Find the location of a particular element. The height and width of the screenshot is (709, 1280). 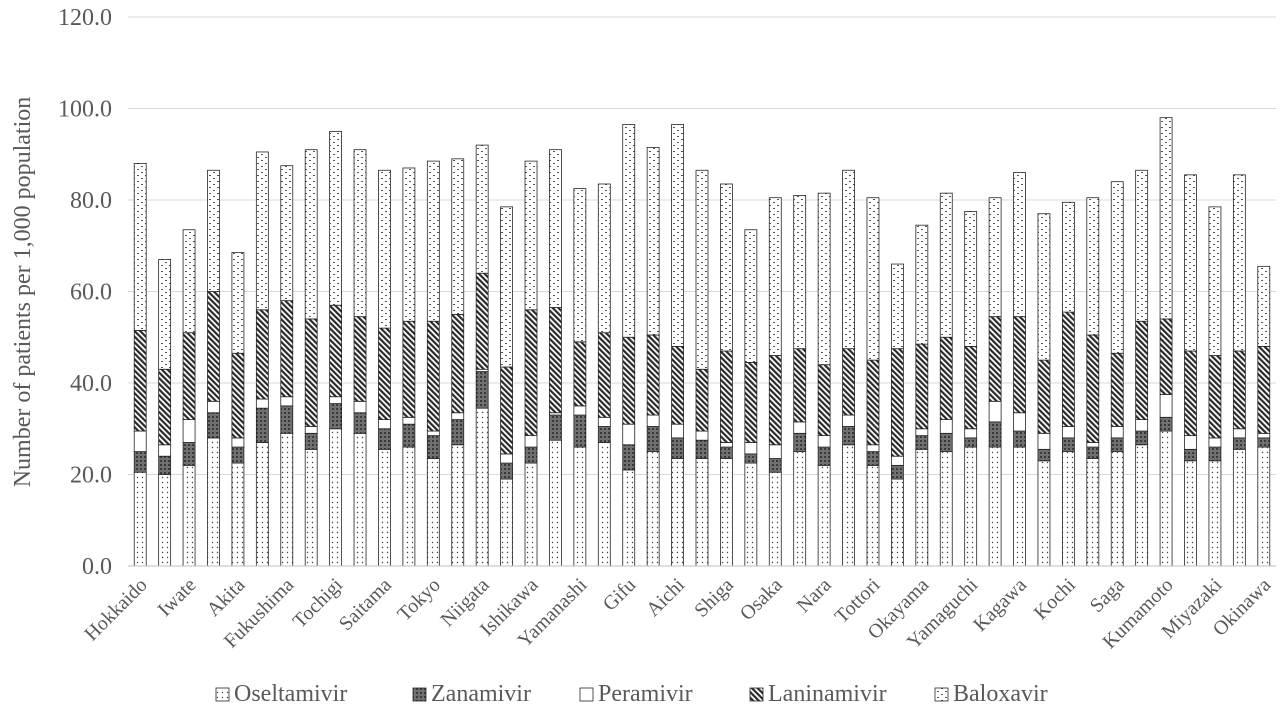

x-tick-label: Osaka is located at coordinates (761, 599).